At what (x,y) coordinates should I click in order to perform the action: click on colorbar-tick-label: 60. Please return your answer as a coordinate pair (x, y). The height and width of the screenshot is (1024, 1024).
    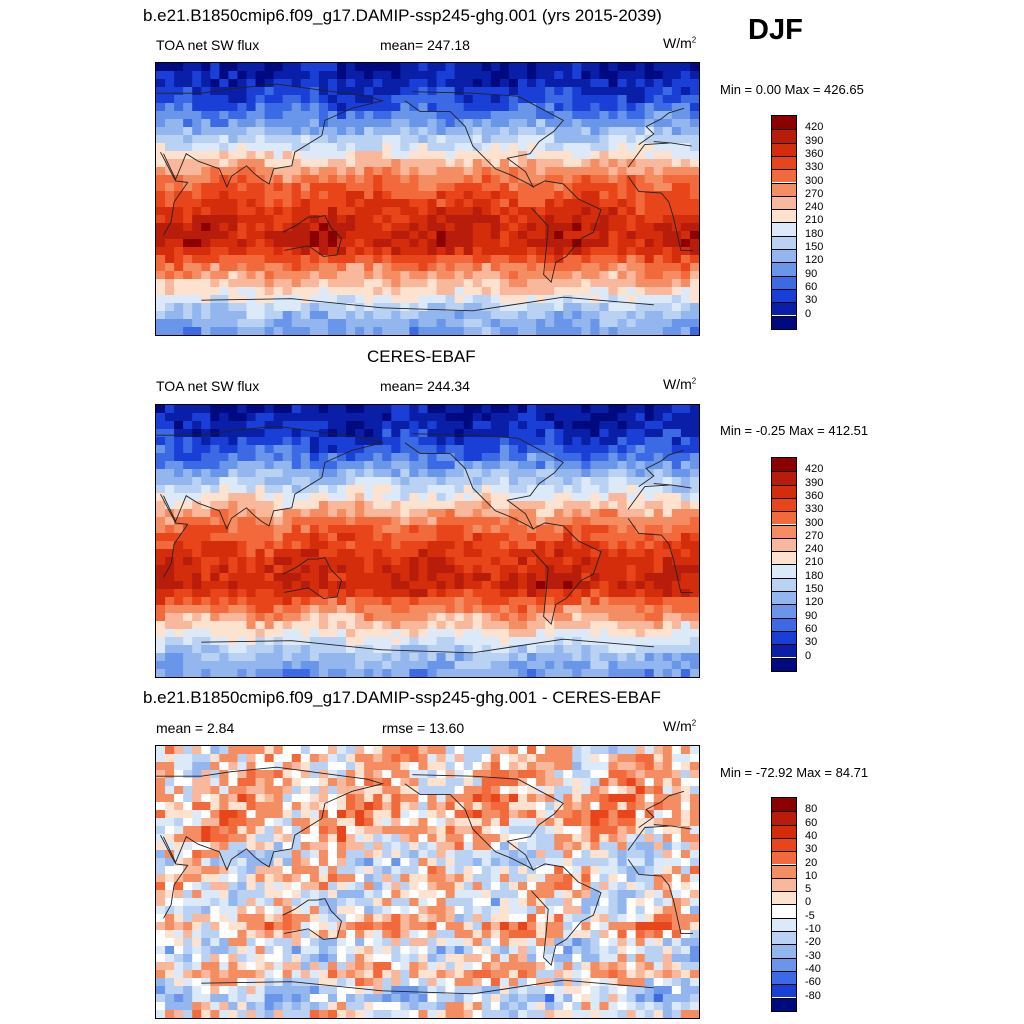
    Looking at the image, I should click on (811, 286).